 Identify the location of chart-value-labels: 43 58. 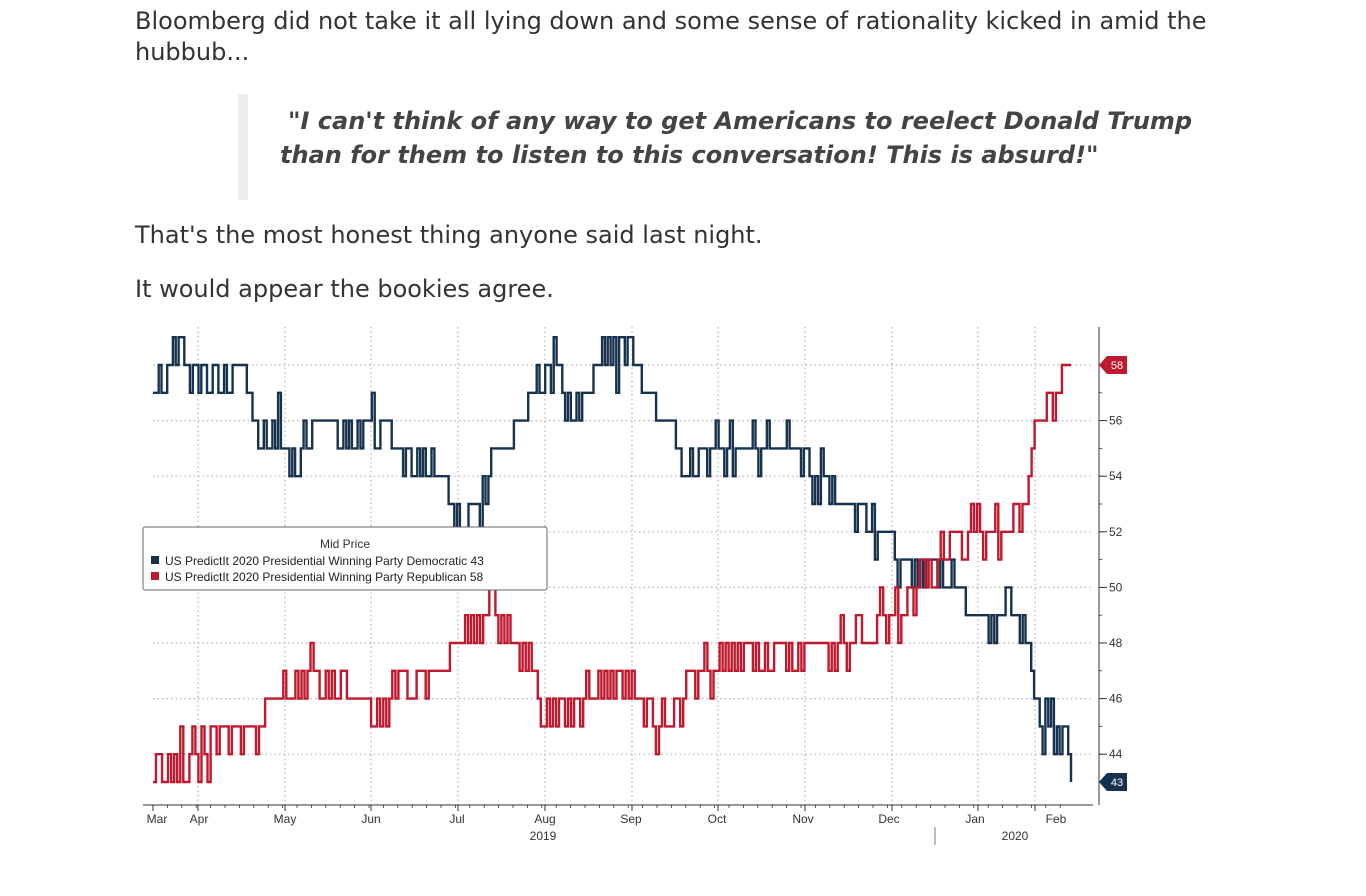
(1113, 573).